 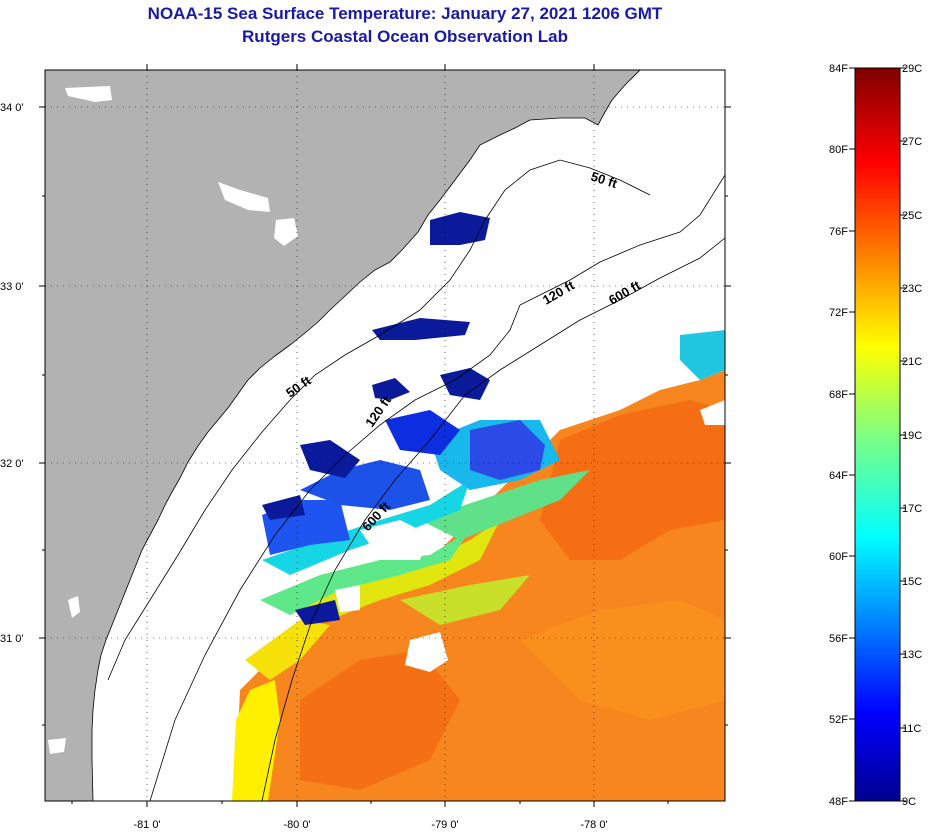 I want to click on lat-label-33: 33 0', so click(x=12, y=287).